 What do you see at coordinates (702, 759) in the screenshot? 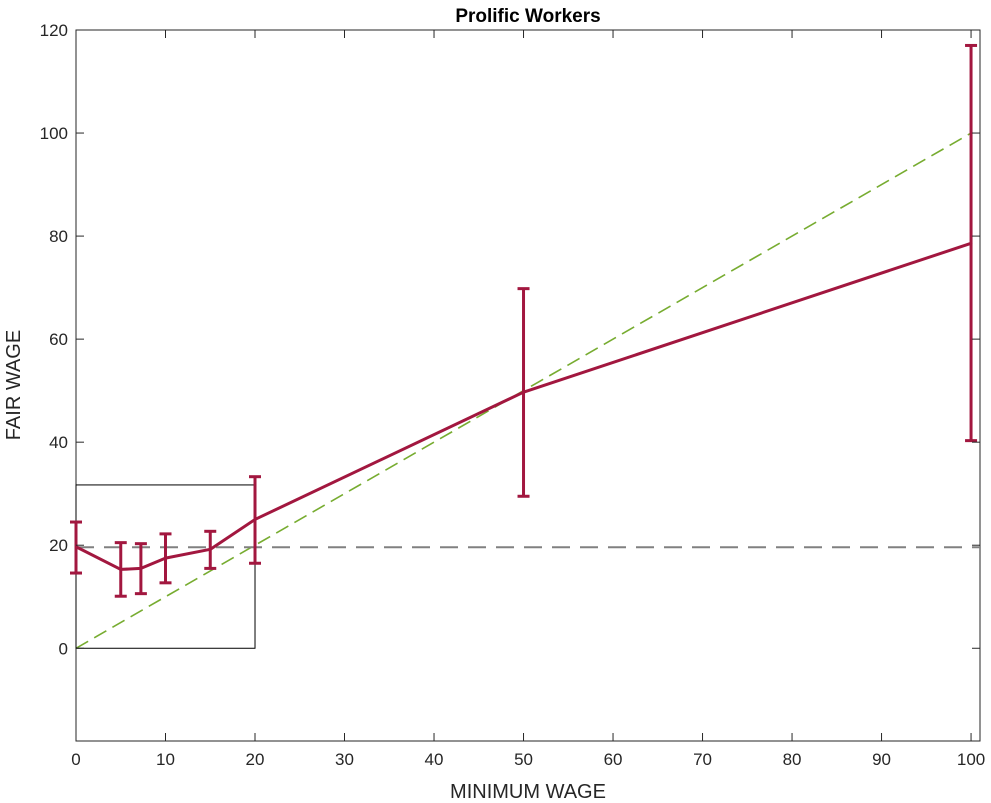
I see `x-tick-label: 70` at bounding box center [702, 759].